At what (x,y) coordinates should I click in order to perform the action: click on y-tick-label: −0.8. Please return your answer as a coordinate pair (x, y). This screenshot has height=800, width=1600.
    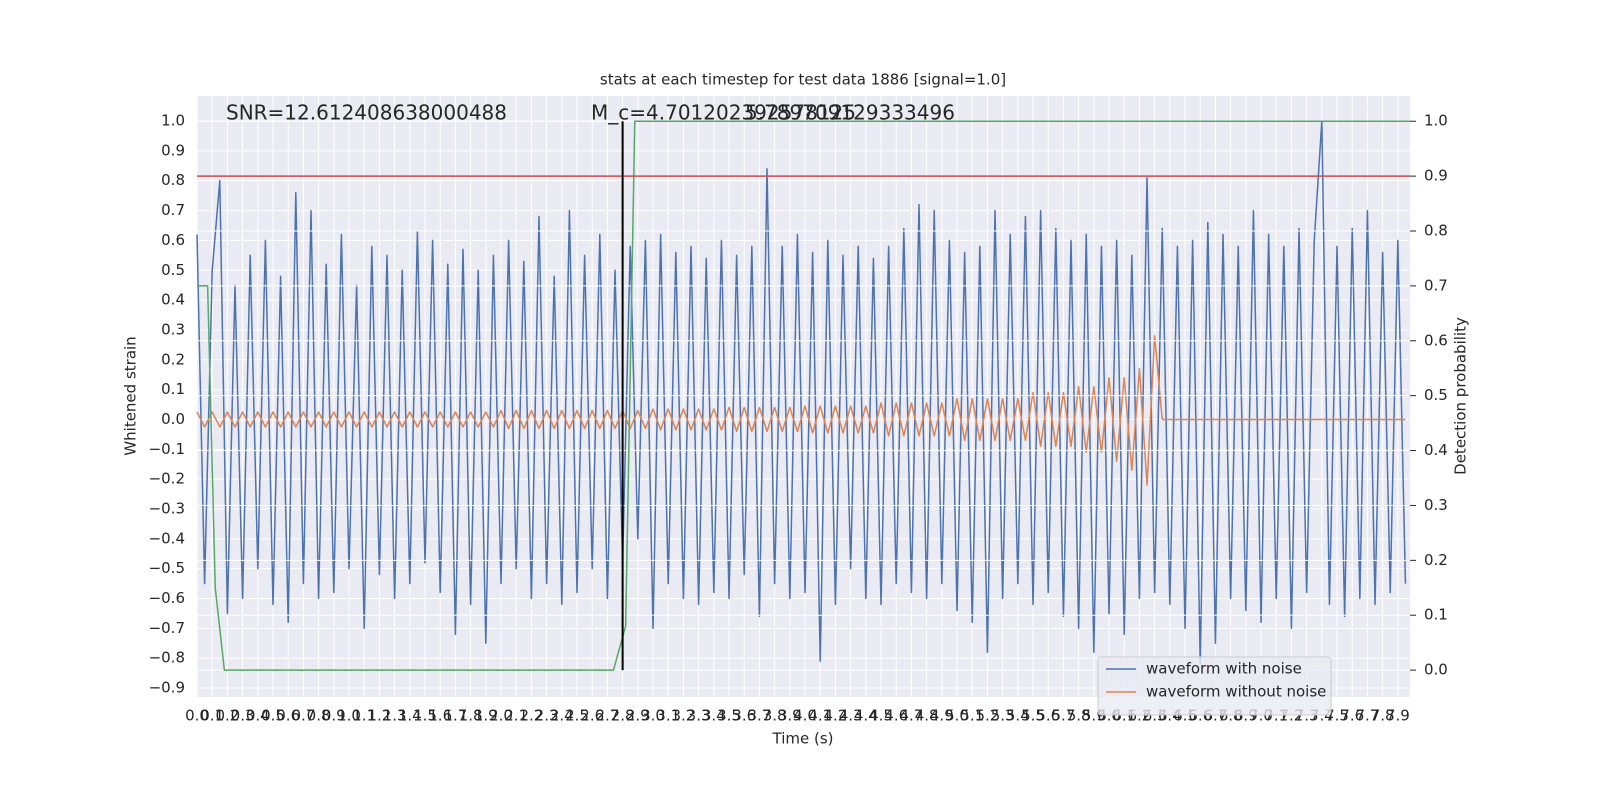
    Looking at the image, I should click on (167, 658).